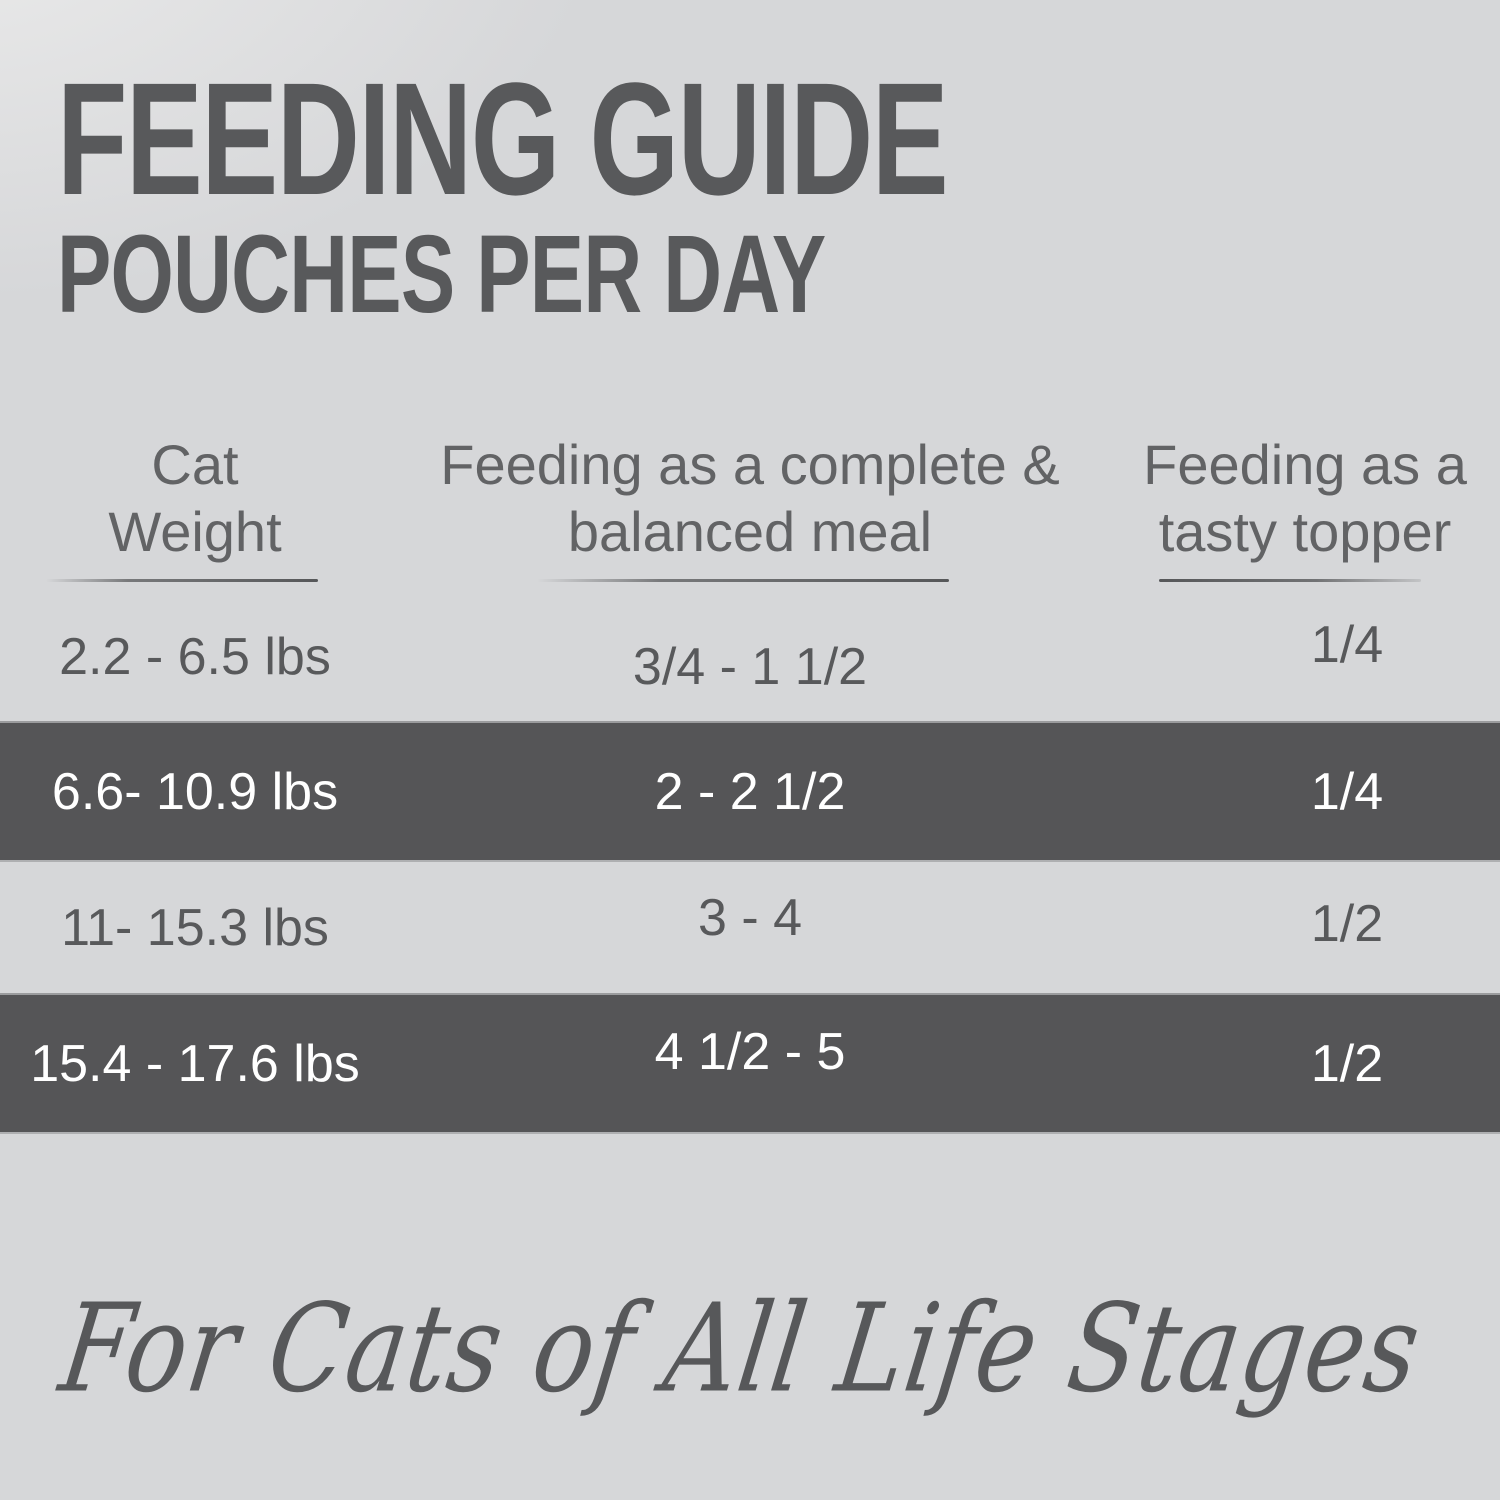  I want to click on table-row: 6.6- 10.9 lbs 2 - 2 1/2 1/4, so click(750, 791).